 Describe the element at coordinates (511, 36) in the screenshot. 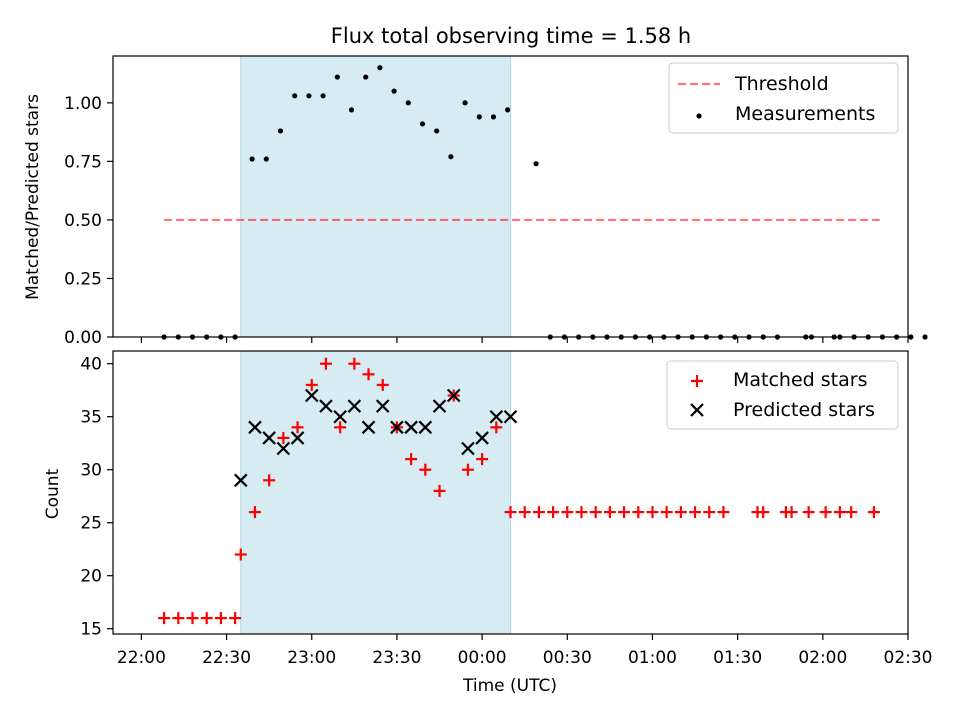

I see `chart-title: Flux total observing time = 1.58 h` at that location.